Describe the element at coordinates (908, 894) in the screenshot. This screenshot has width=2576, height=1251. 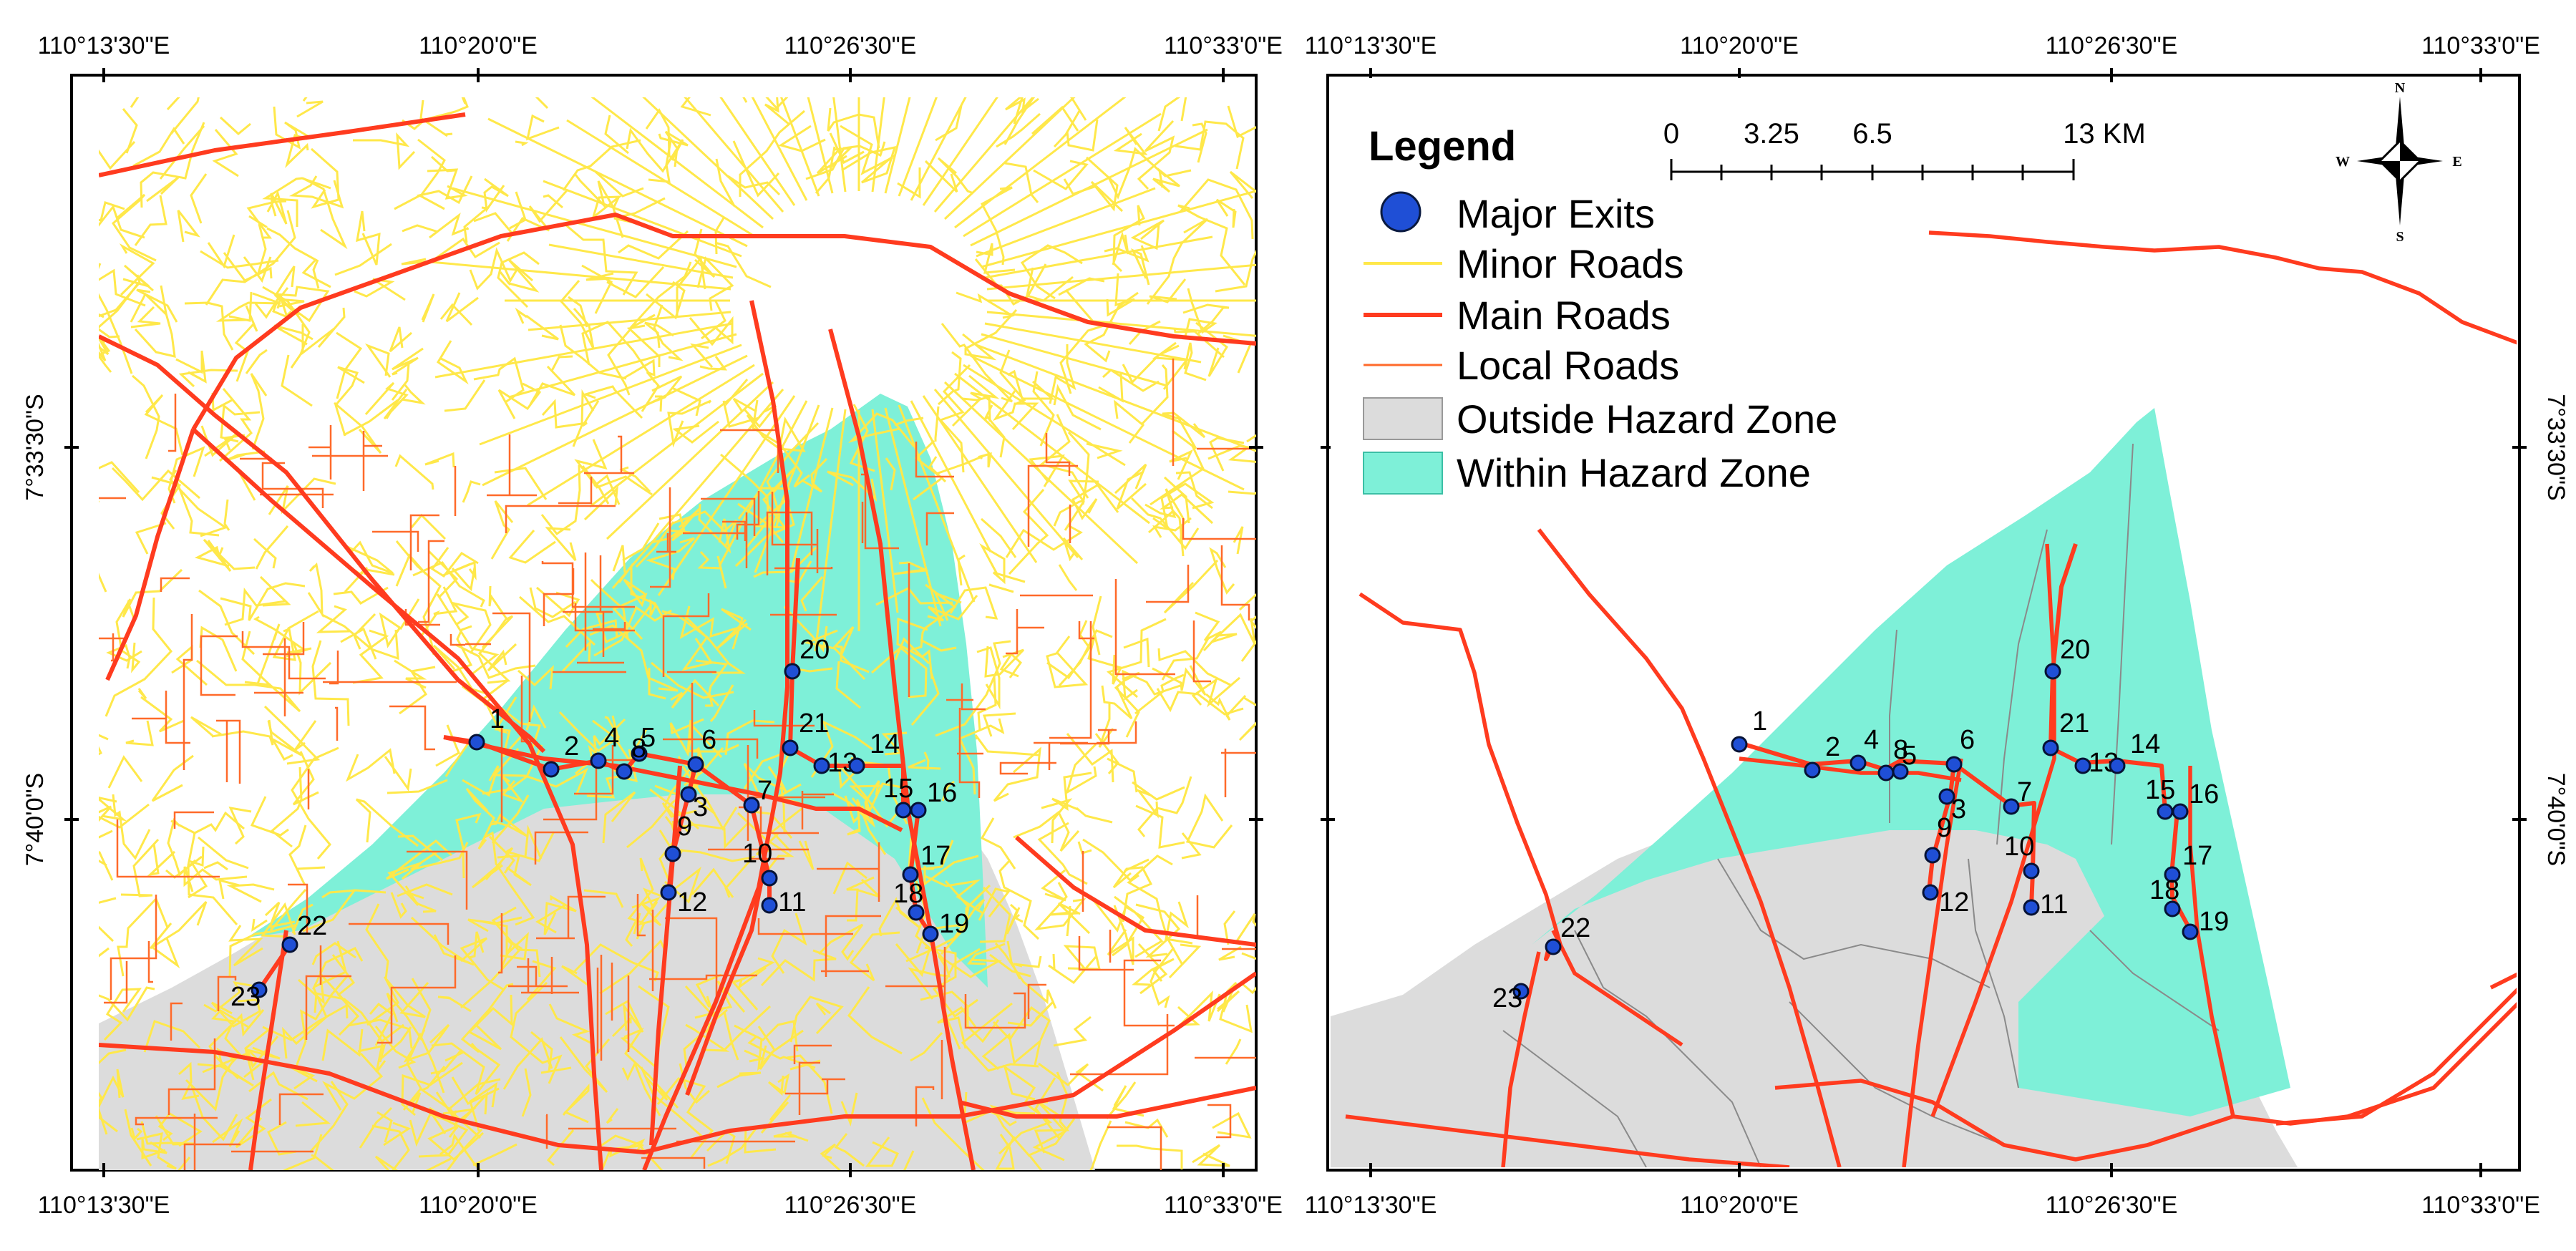
I see `left-exit-label-18: 18` at that location.